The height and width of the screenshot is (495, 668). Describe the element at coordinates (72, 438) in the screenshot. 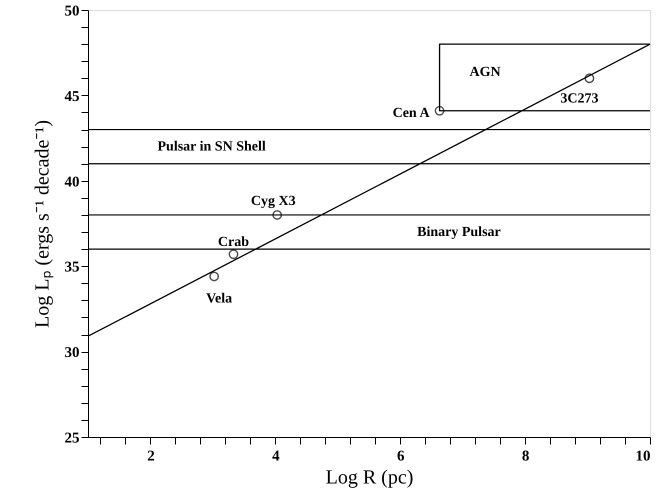

I see `y-tick-label: 25` at that location.